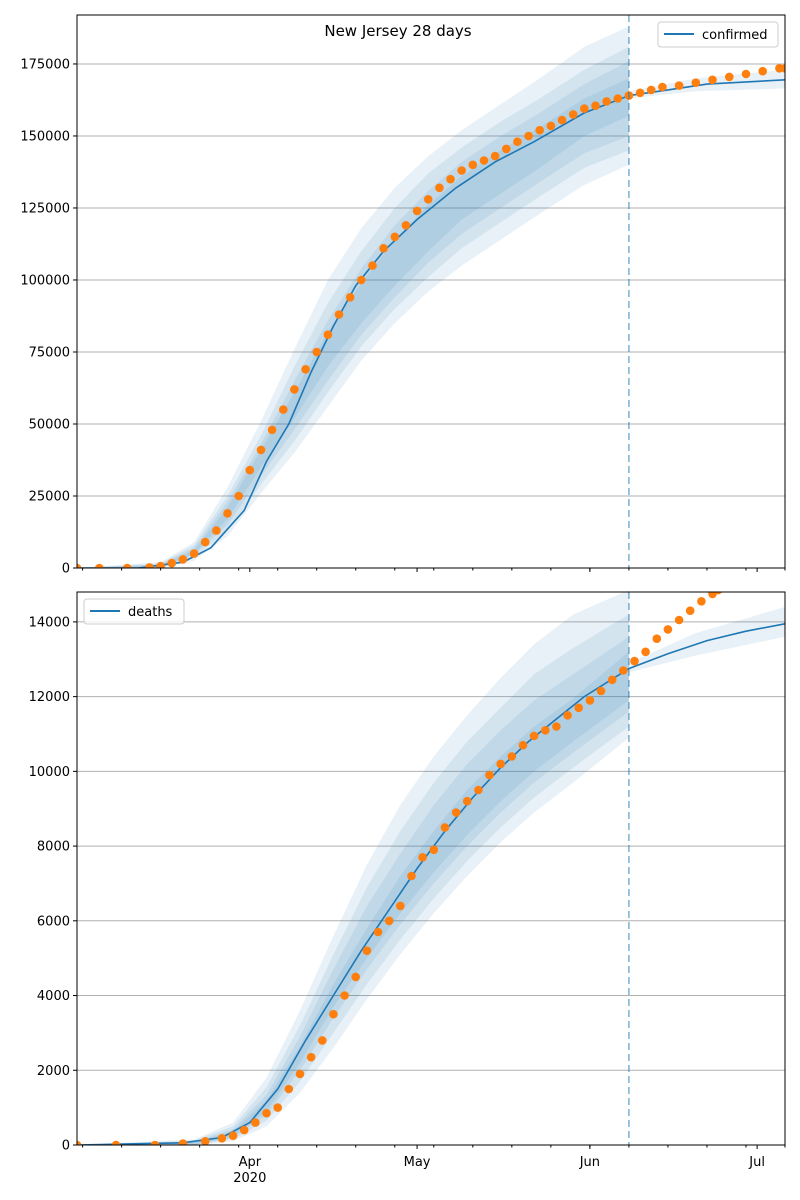 This screenshot has height=1200, width=800. Describe the element at coordinates (49, 496) in the screenshot. I see `y-tick-label: 25000` at that location.